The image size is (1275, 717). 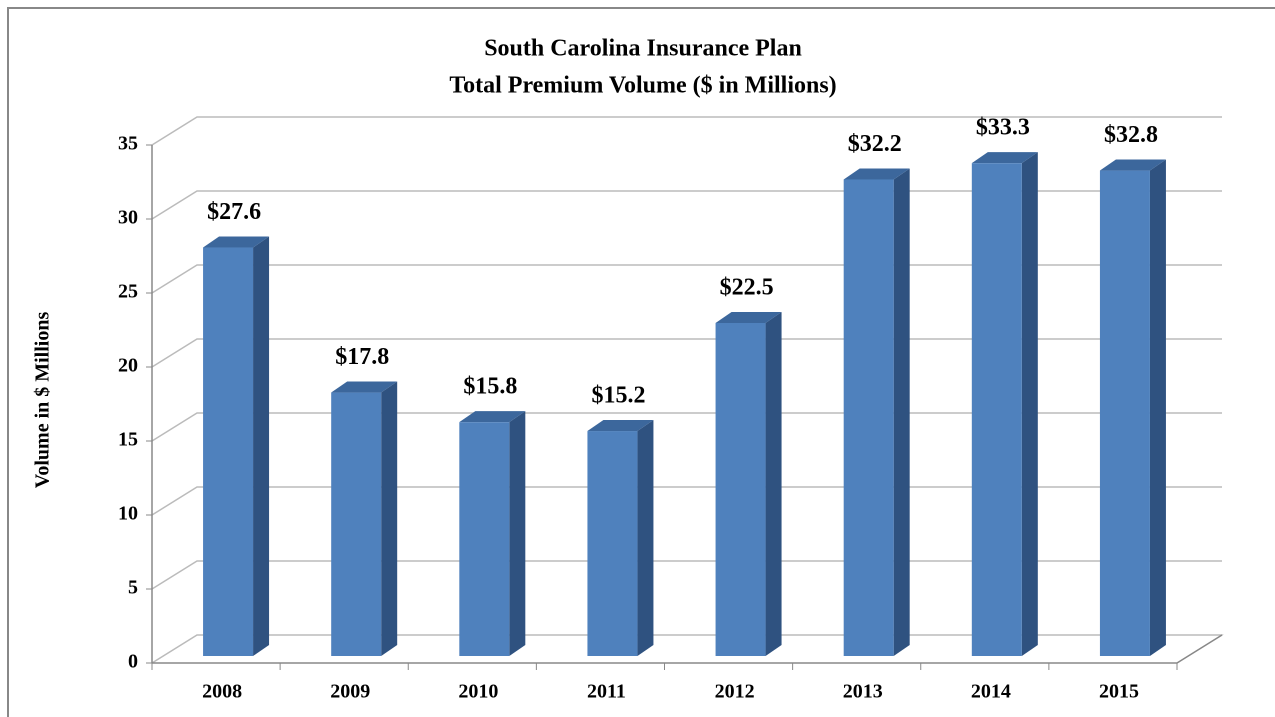 I want to click on x-tick-label: 2008, so click(x=222, y=692).